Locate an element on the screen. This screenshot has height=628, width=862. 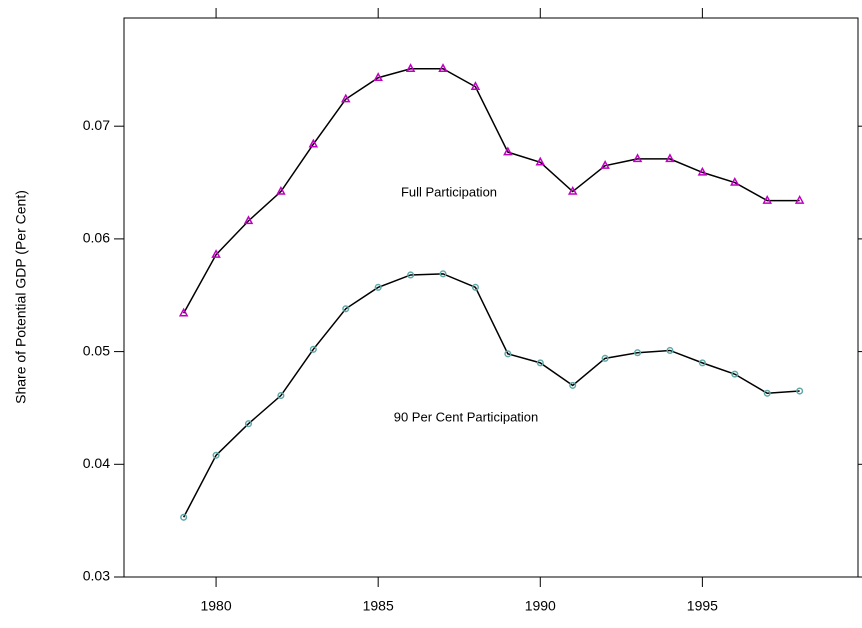
y-tick-label: 0.07 is located at coordinates (96, 125).